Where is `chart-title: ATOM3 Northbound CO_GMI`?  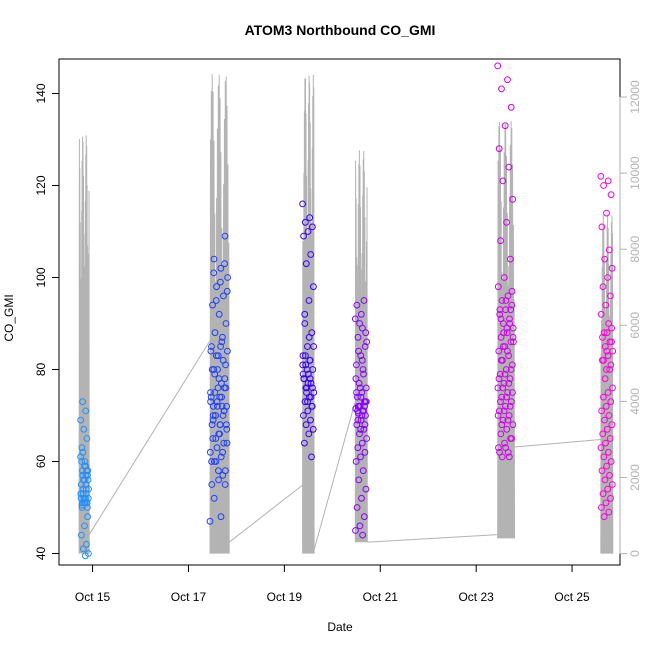 chart-title: ATOM3 Northbound CO_GMI is located at coordinates (340, 30).